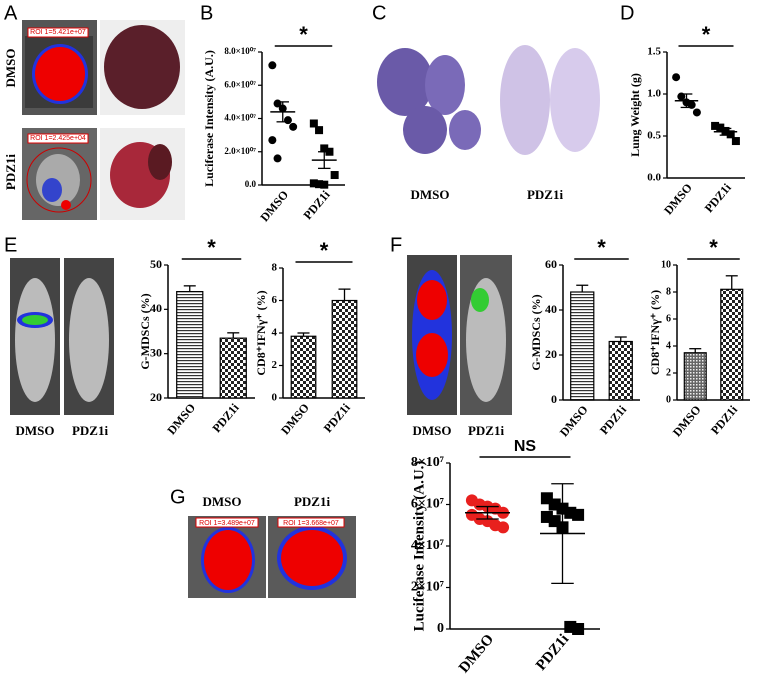 The width and height of the screenshot is (762, 678). What do you see at coordinates (427, 587) in the screenshot?
I see `y-tick-label: 2×10⁷` at bounding box center [427, 587].